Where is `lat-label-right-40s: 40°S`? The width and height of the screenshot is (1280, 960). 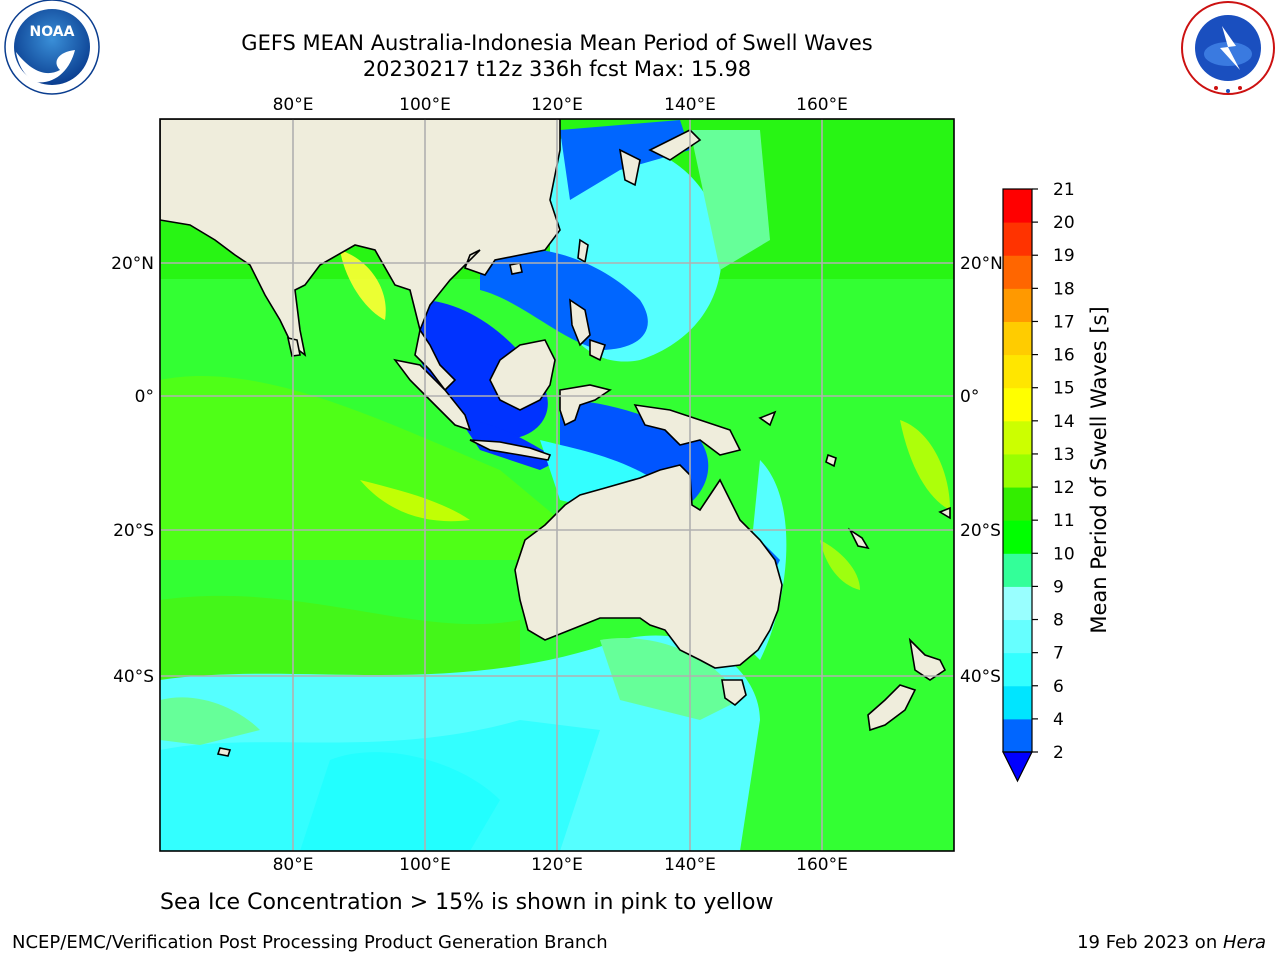 lat-label-right-40s: 40°S is located at coordinates (980, 677).